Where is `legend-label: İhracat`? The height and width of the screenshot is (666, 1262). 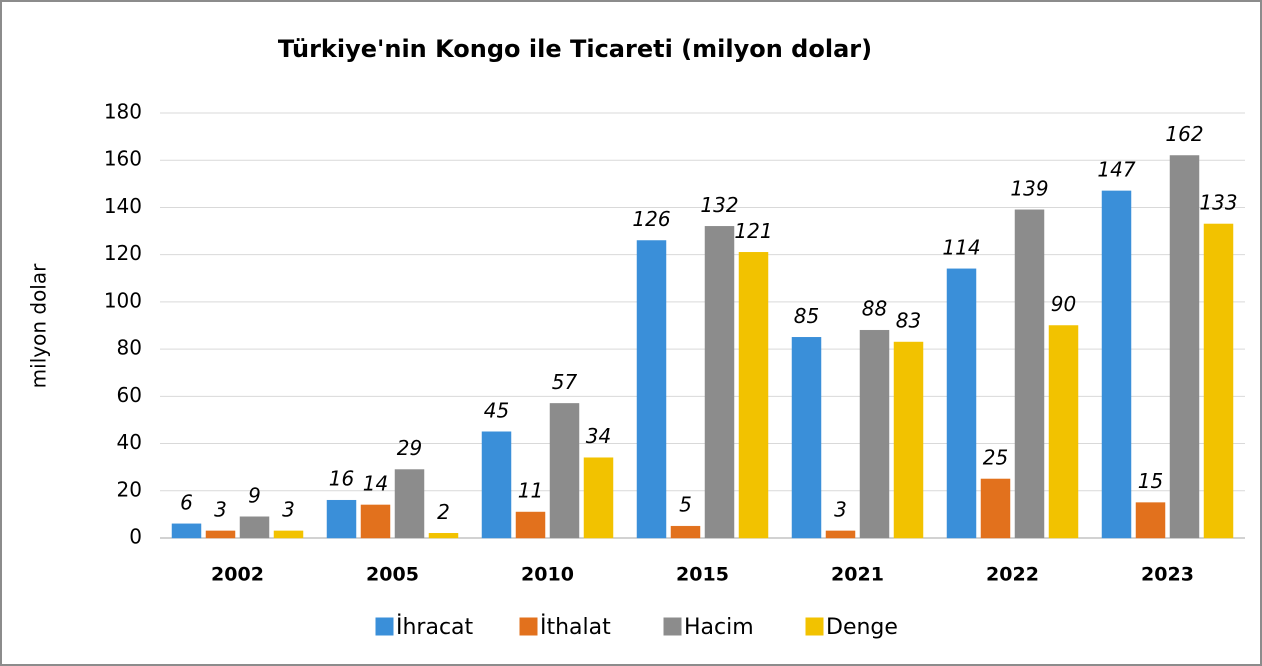
legend-label: İhracat is located at coordinates (435, 627).